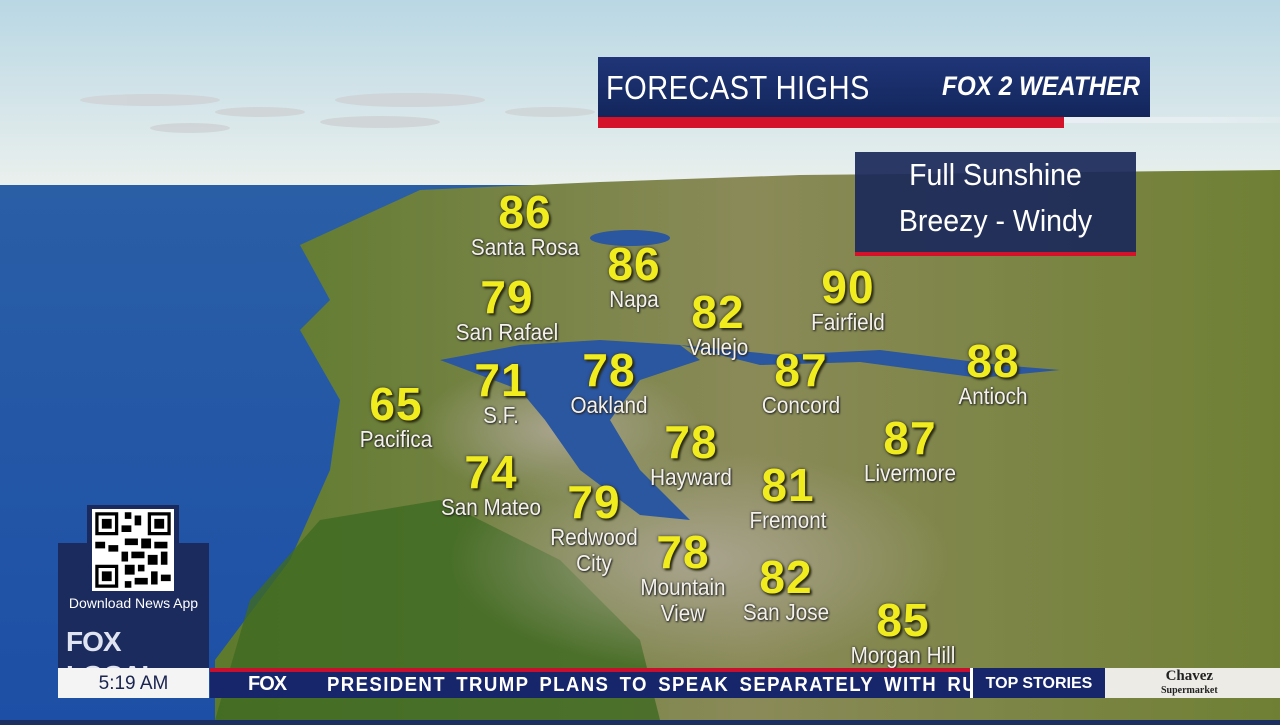 The width and height of the screenshot is (1280, 725). Describe the element at coordinates (634, 299) in the screenshot. I see `city-name: Napa` at that location.